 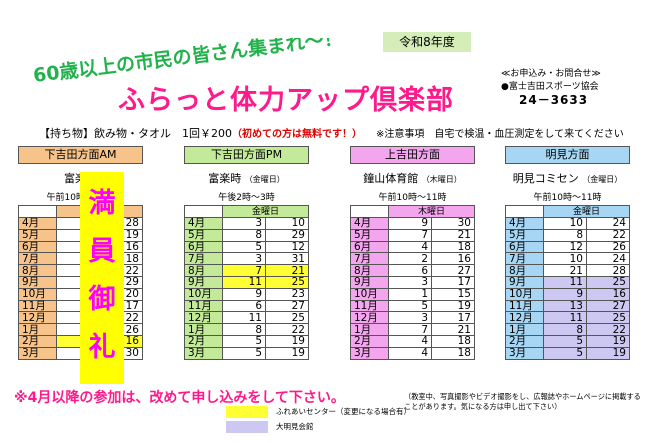 What do you see at coordinates (246, 329) in the screenshot?
I see `table-row: 1月 8 22` at bounding box center [246, 329].